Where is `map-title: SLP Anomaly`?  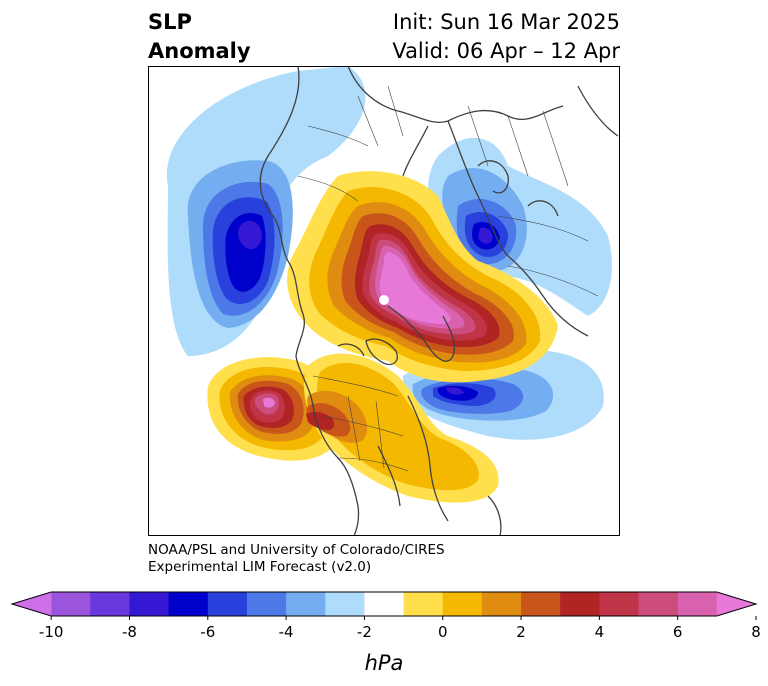 map-title: SLP Anomaly is located at coordinates (199, 37).